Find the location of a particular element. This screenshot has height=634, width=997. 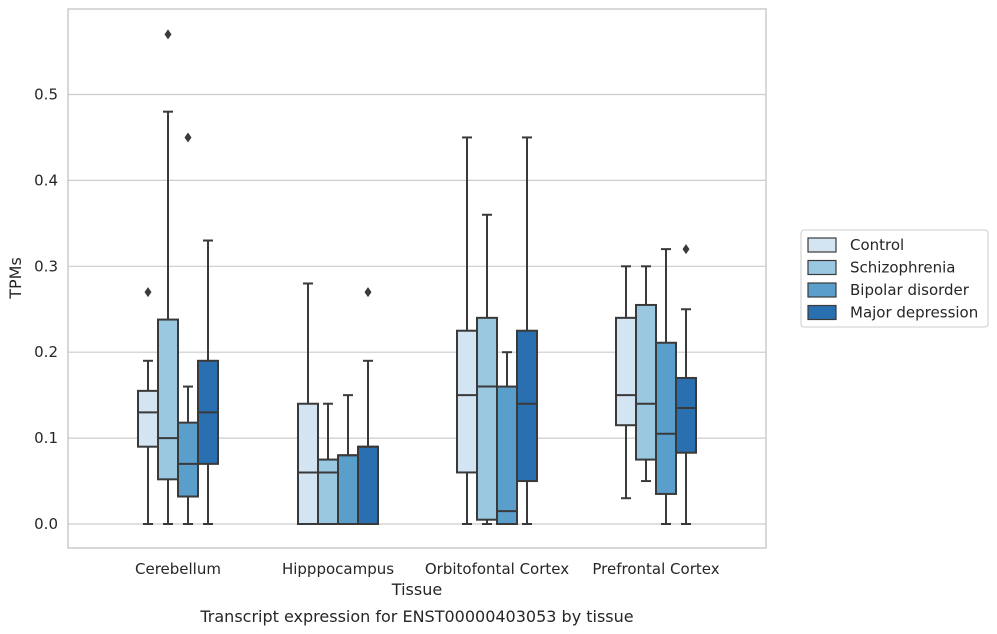

y-tick-label: 0.3 is located at coordinates (46, 266).